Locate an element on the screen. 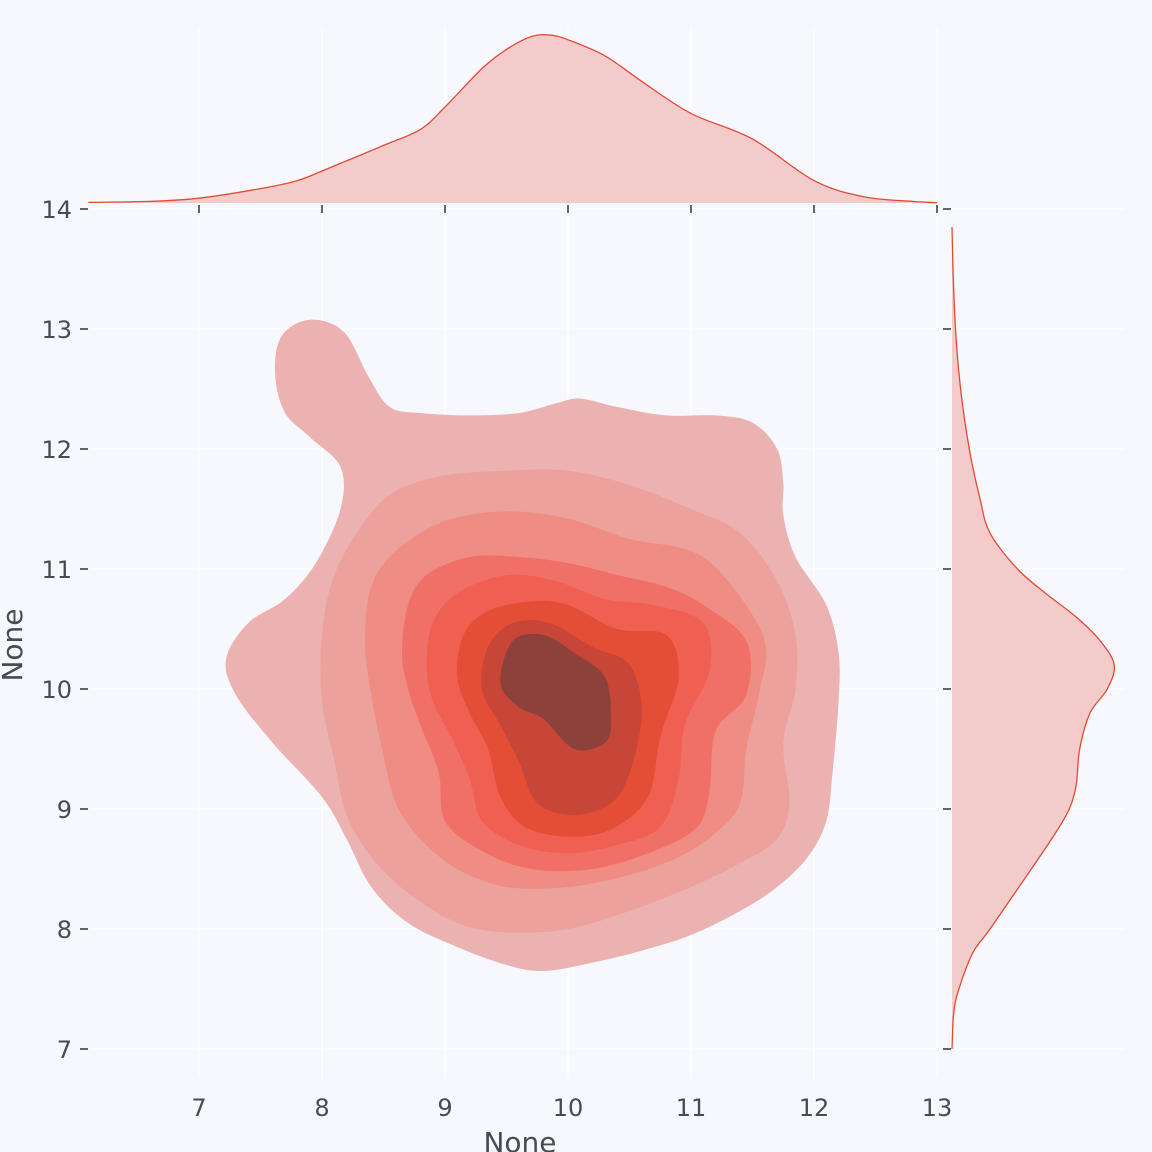 This screenshot has height=1152, width=1152. y-marginal-density is located at coordinates (1033, 638).